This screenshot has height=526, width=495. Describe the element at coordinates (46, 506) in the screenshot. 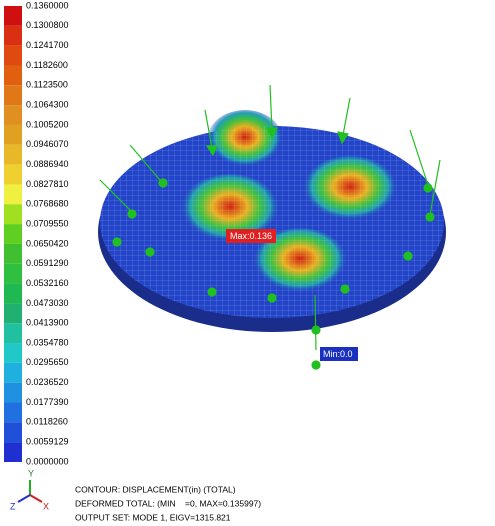

I see `triad-x: X` at that location.